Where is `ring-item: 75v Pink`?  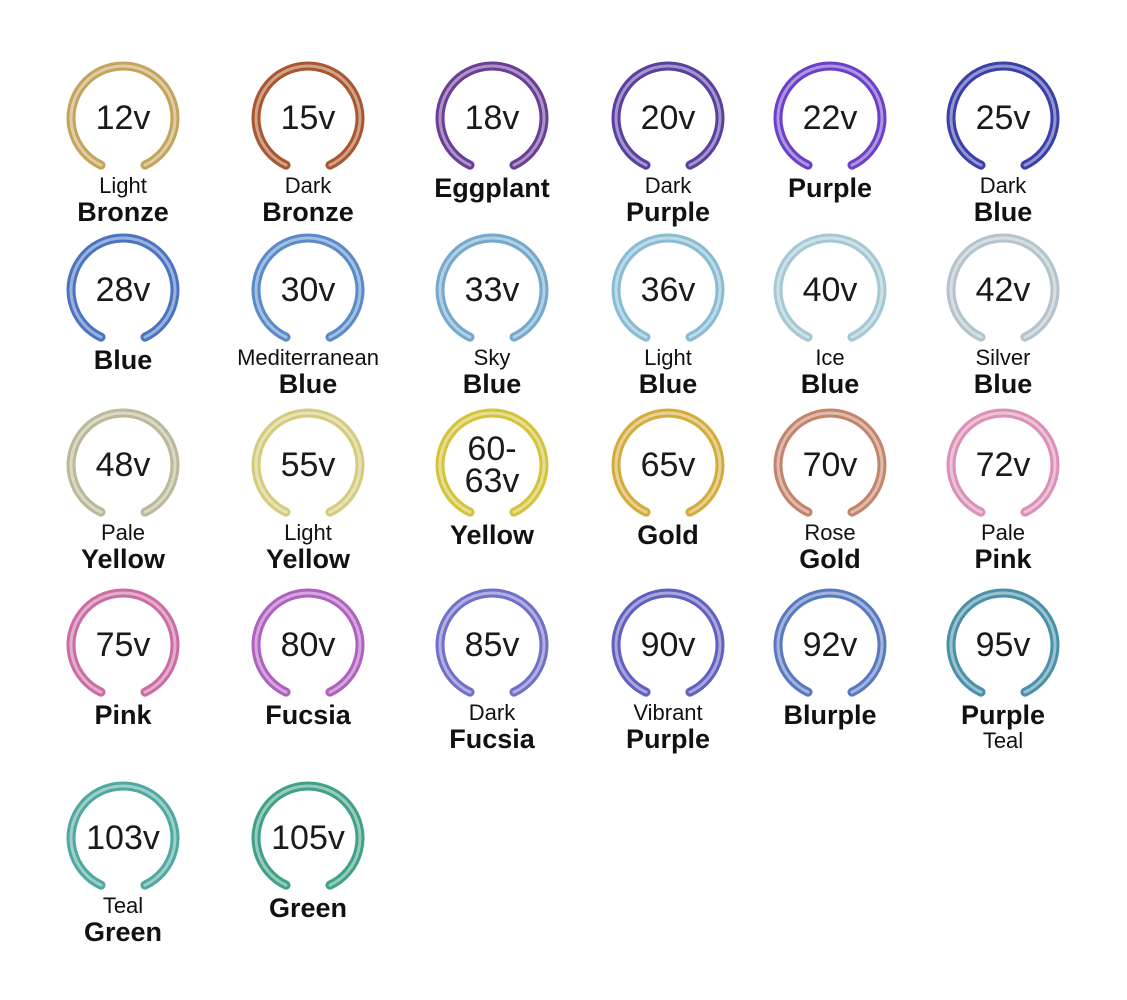
ring-item: 75v Pink is located at coordinates (123, 675).